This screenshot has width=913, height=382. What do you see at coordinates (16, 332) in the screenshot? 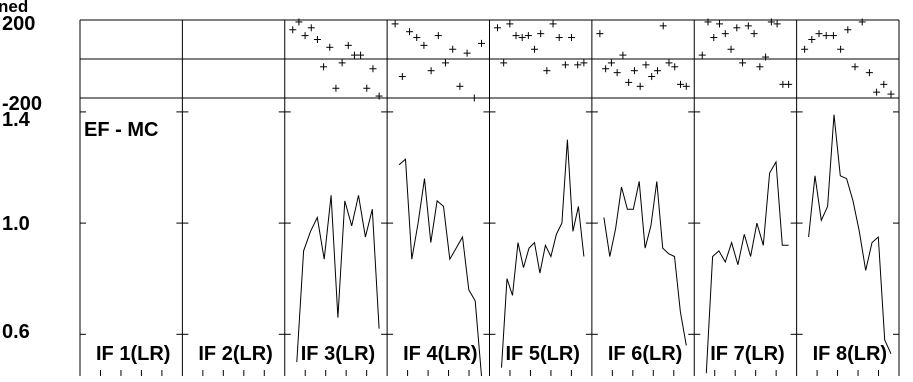
I see `bottom-ytick-label-0.6: 0.6` at bounding box center [16, 332].